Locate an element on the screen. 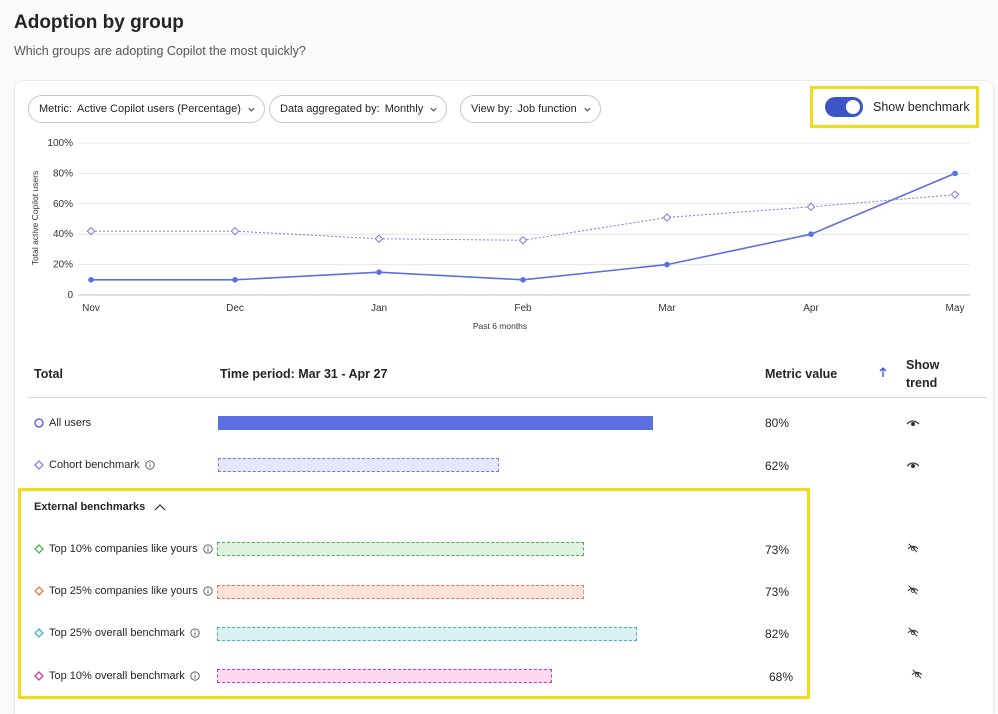 The height and width of the screenshot is (714, 998). chevron-up-icon is located at coordinates (160, 507).